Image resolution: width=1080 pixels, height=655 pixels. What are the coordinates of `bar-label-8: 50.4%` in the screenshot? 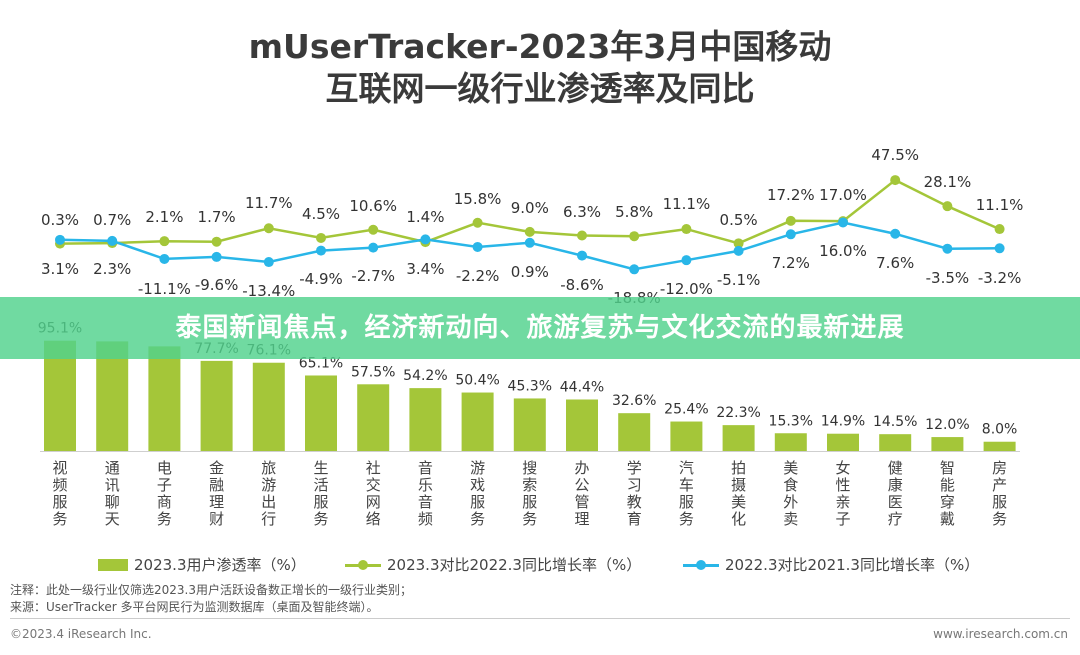 It's located at (477, 381).